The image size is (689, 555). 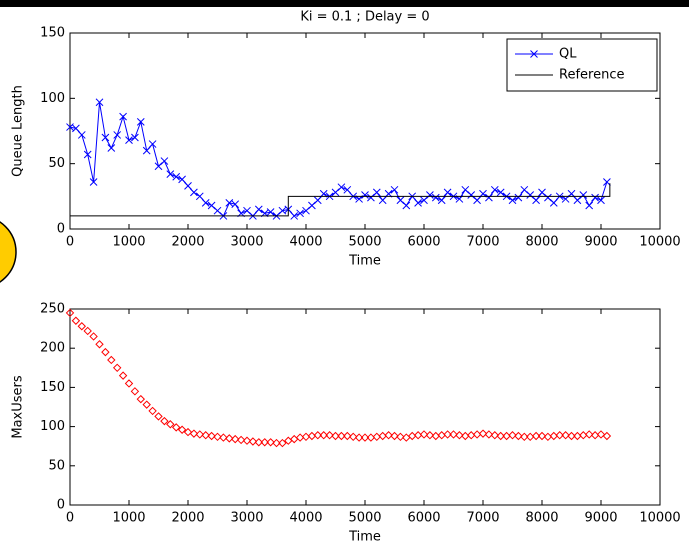 What do you see at coordinates (246, 518) in the screenshot?
I see `x-tick-label: 3000` at bounding box center [246, 518].